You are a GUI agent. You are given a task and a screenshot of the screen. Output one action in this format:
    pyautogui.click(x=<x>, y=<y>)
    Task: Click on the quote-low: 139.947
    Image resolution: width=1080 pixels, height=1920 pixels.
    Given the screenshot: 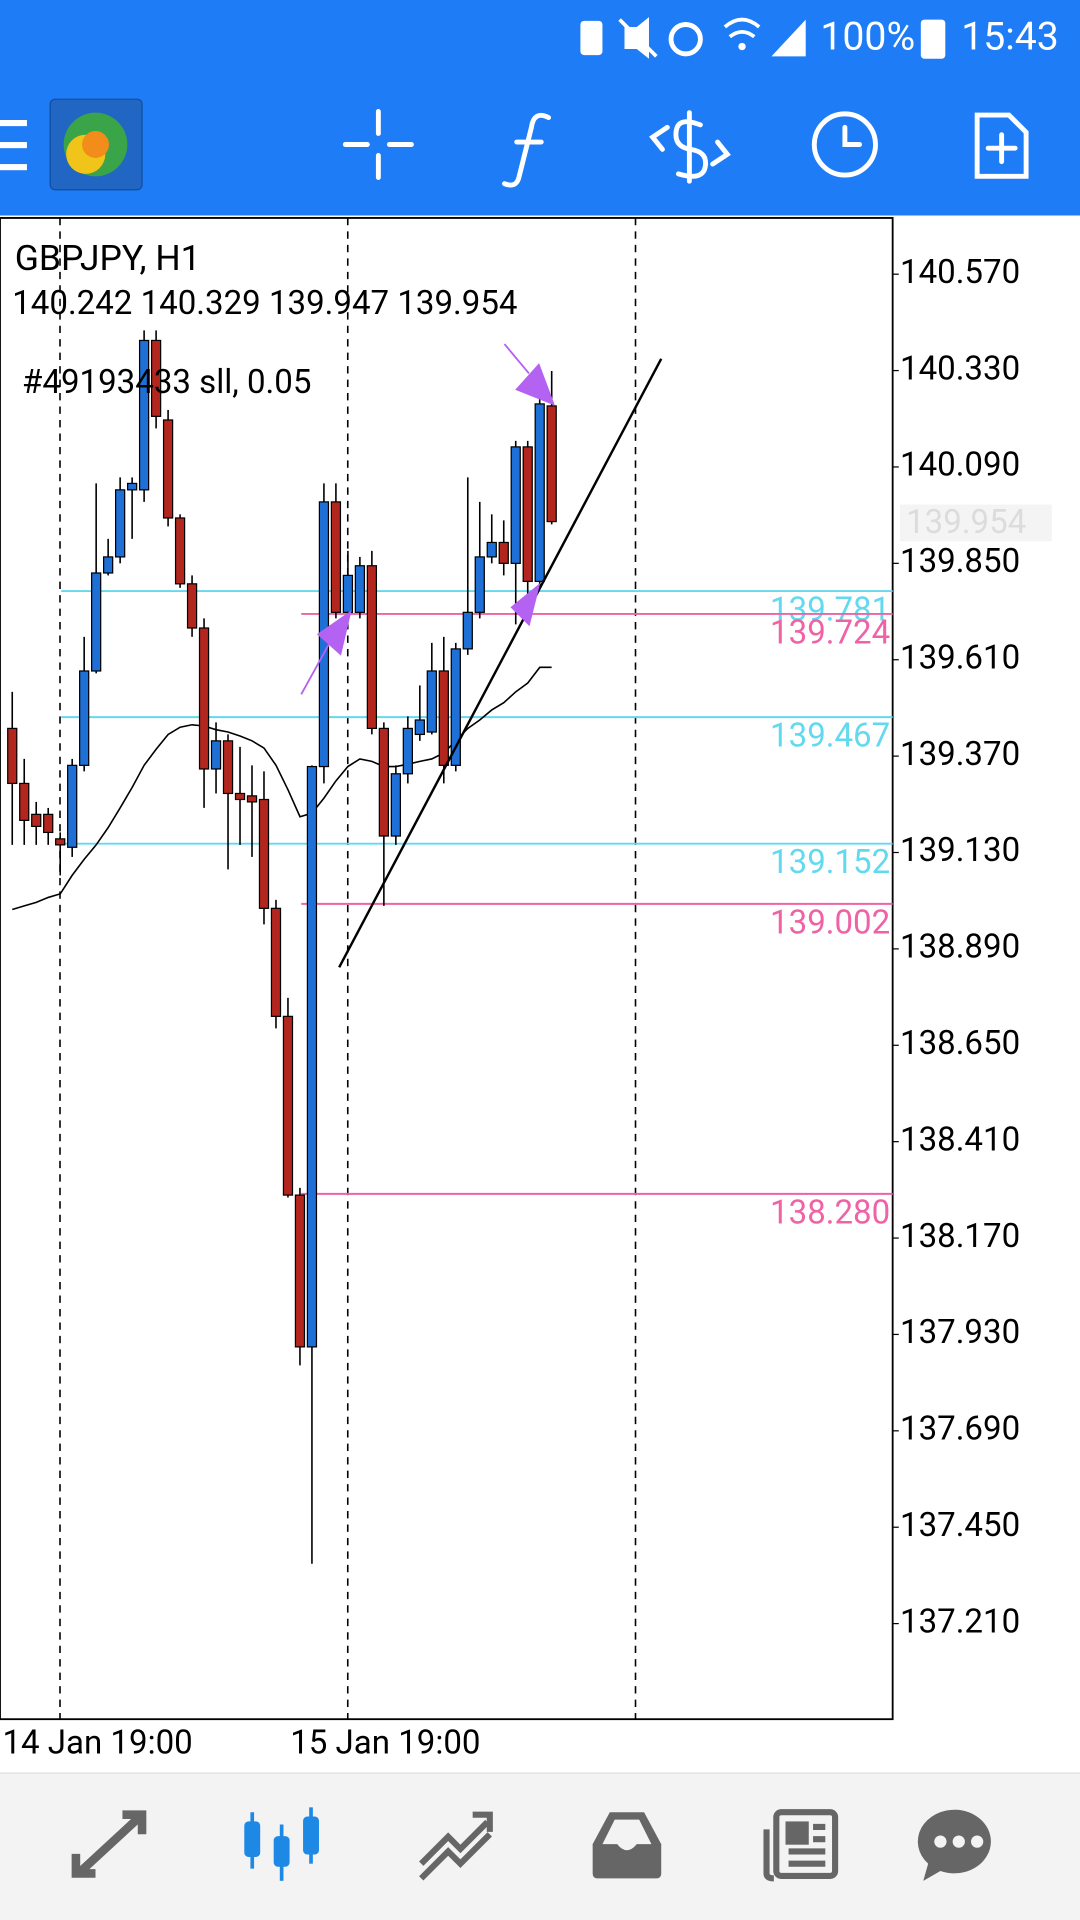 What is the action you would take?
    pyautogui.click(x=329, y=303)
    